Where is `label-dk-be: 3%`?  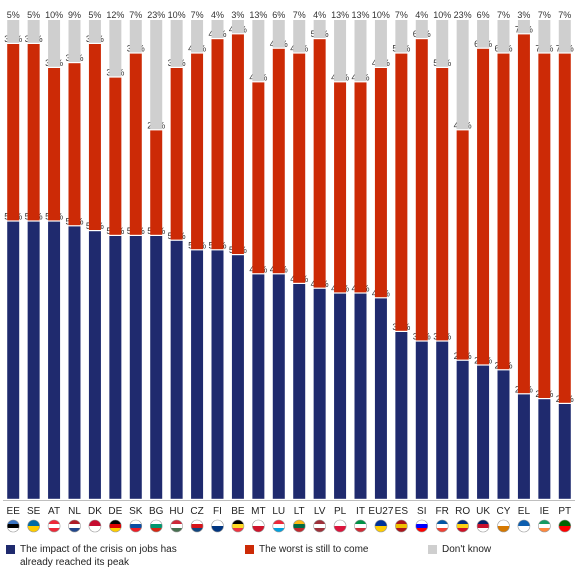 label-dk-be: 3% is located at coordinates (237, 15).